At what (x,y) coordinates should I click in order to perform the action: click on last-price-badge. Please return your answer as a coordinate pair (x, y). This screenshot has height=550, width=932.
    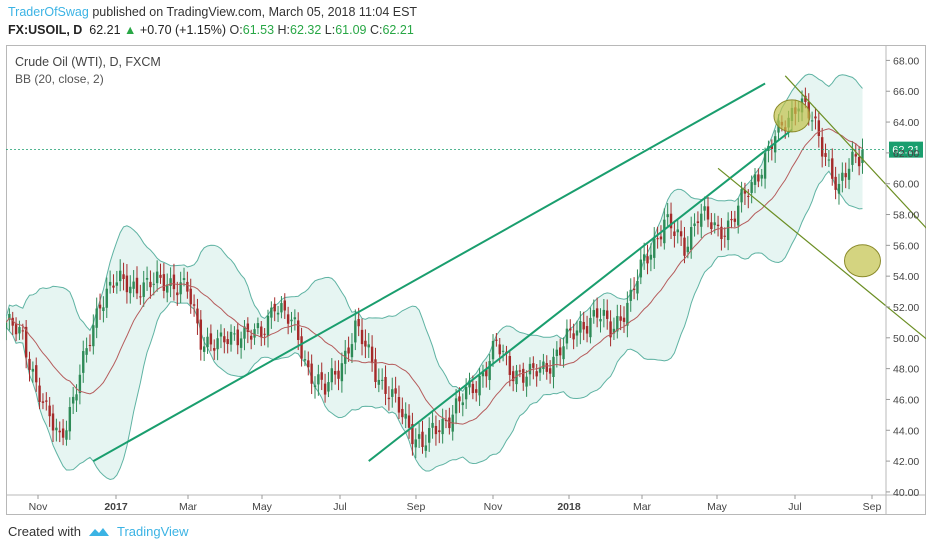
    Looking at the image, I should click on (906, 149).